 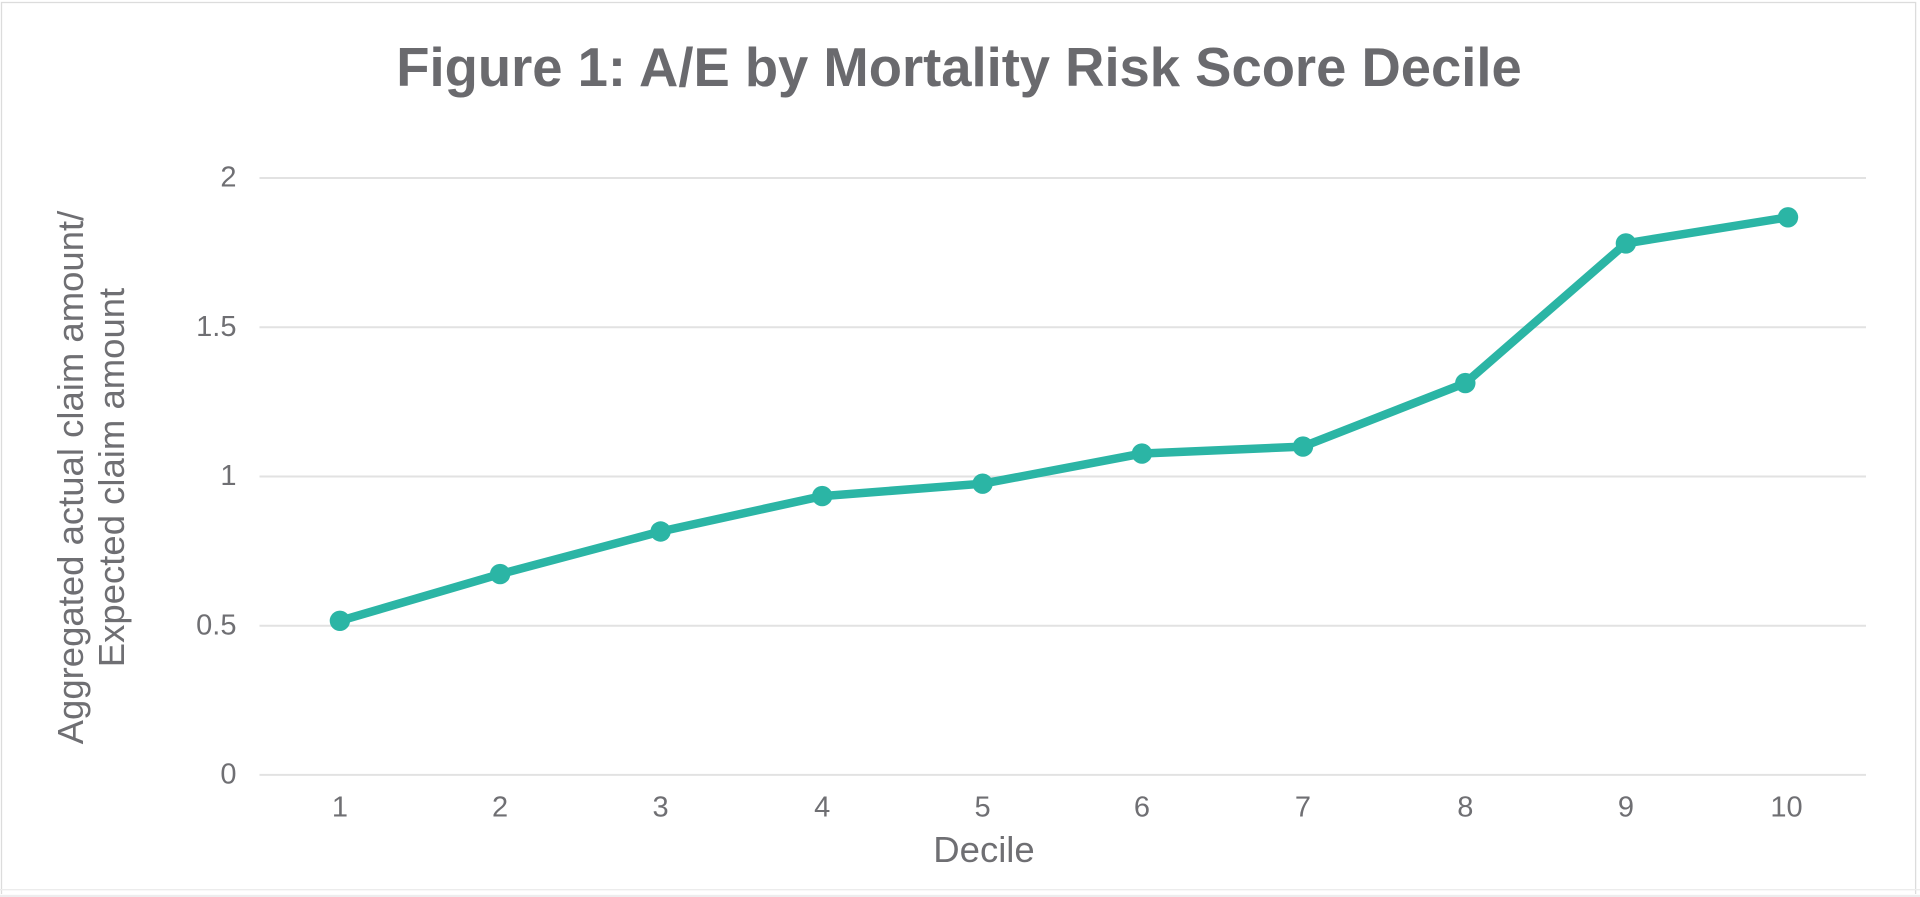 What do you see at coordinates (111, 477) in the screenshot?
I see `svg-text: Expected claim amount` at bounding box center [111, 477].